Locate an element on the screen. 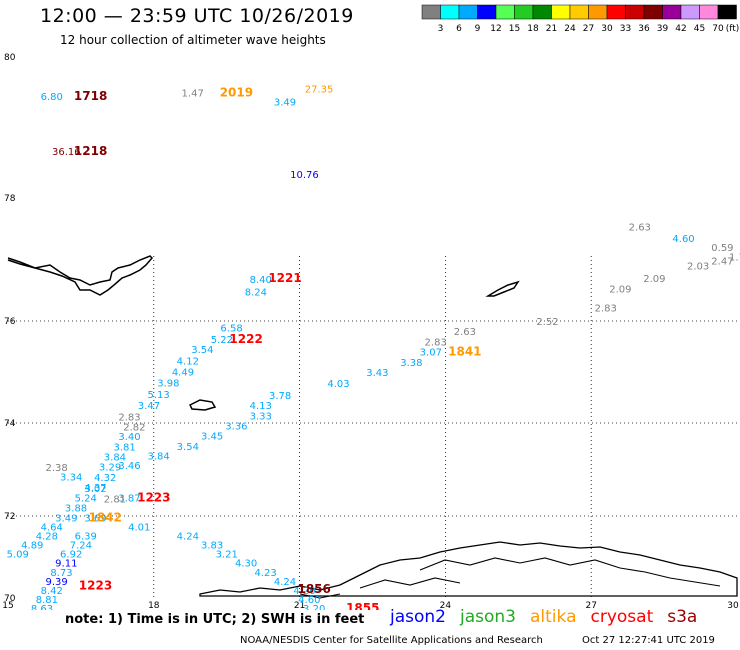 Image resolution: width=740 pixels, height=650 pixels. bear-island-coast is located at coordinates (202, 405).